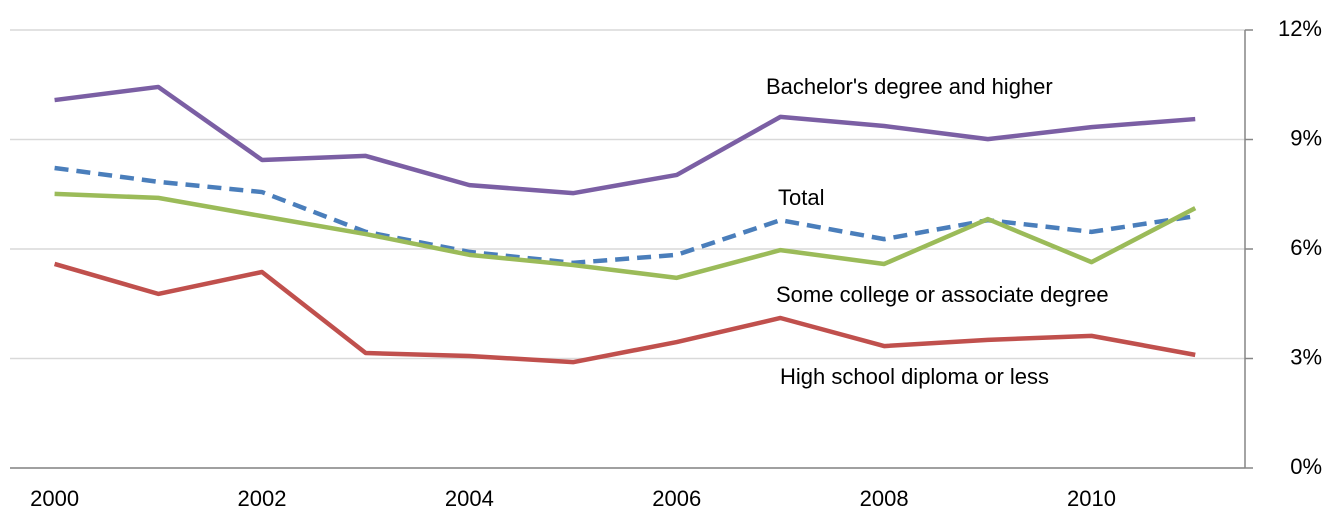  I want to click on line-series, so click(625, 236).